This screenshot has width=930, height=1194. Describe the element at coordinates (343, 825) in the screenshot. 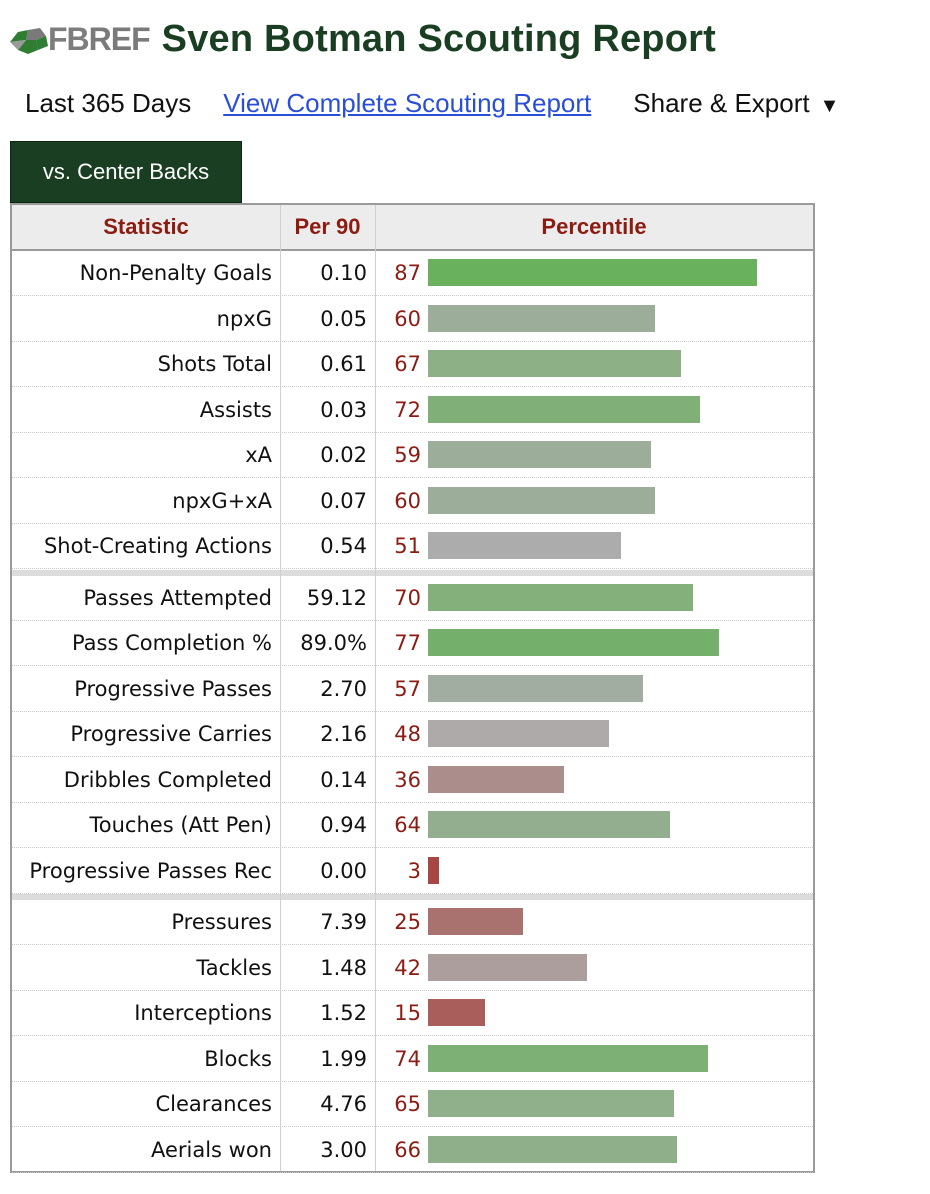

I see `per90-value: 0.94` at that location.